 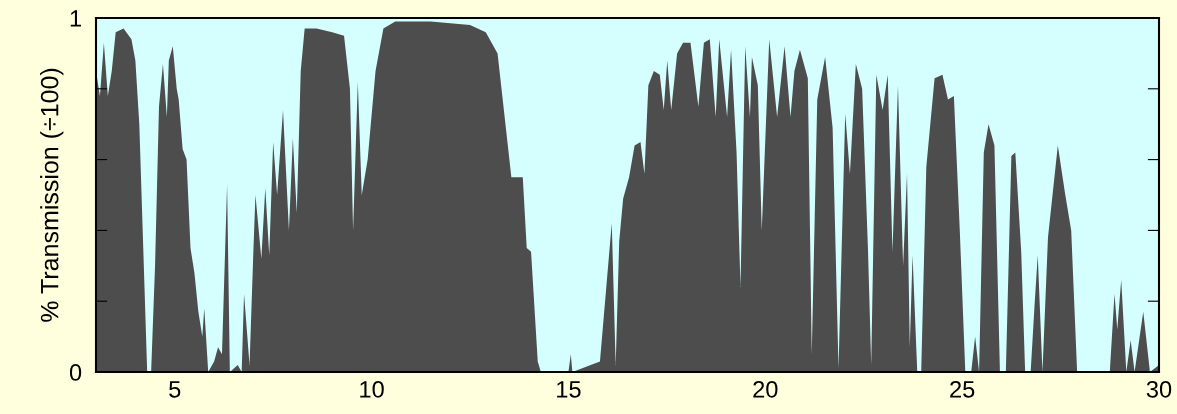 I want to click on x-tick-label: 10, so click(x=372, y=389).